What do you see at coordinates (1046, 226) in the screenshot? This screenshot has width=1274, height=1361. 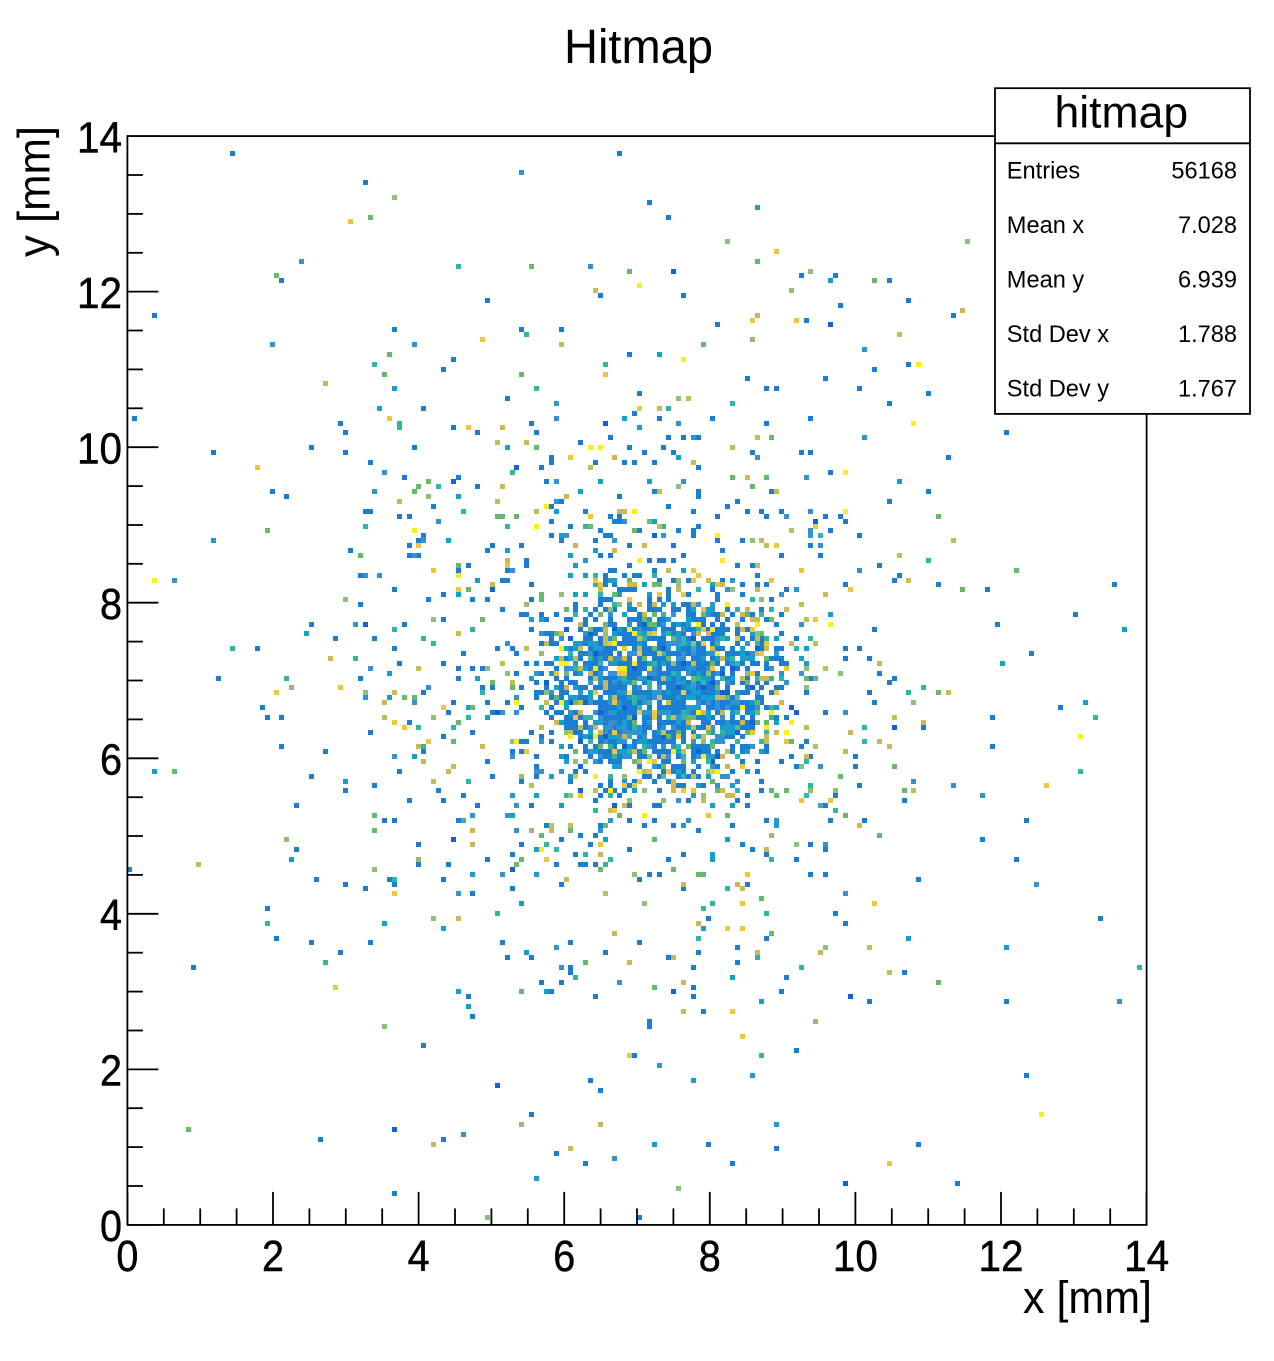 I see `svg-text: Mean x` at bounding box center [1046, 226].